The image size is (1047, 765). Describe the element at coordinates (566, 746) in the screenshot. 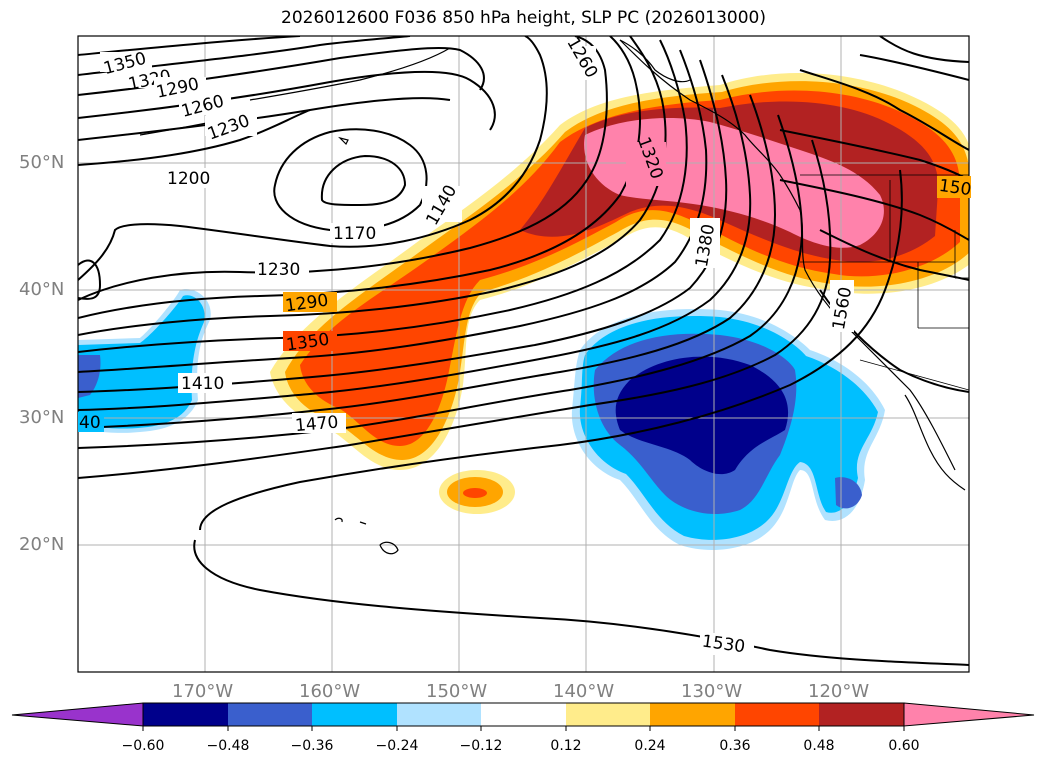

I see `colorbar-tick-label: 0.12` at that location.